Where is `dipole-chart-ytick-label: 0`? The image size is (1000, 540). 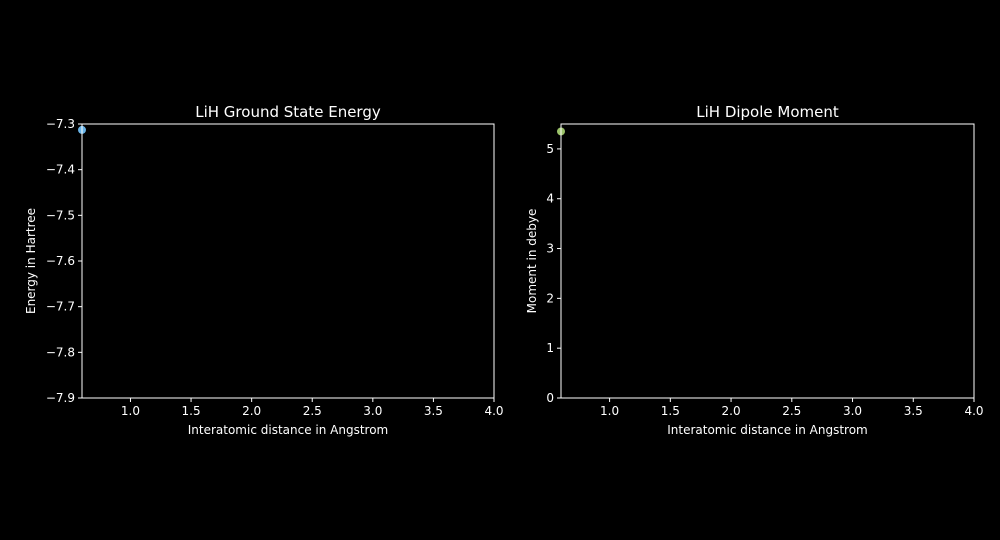
dipole-chart-ytick-label: 0 is located at coordinates (550, 398).